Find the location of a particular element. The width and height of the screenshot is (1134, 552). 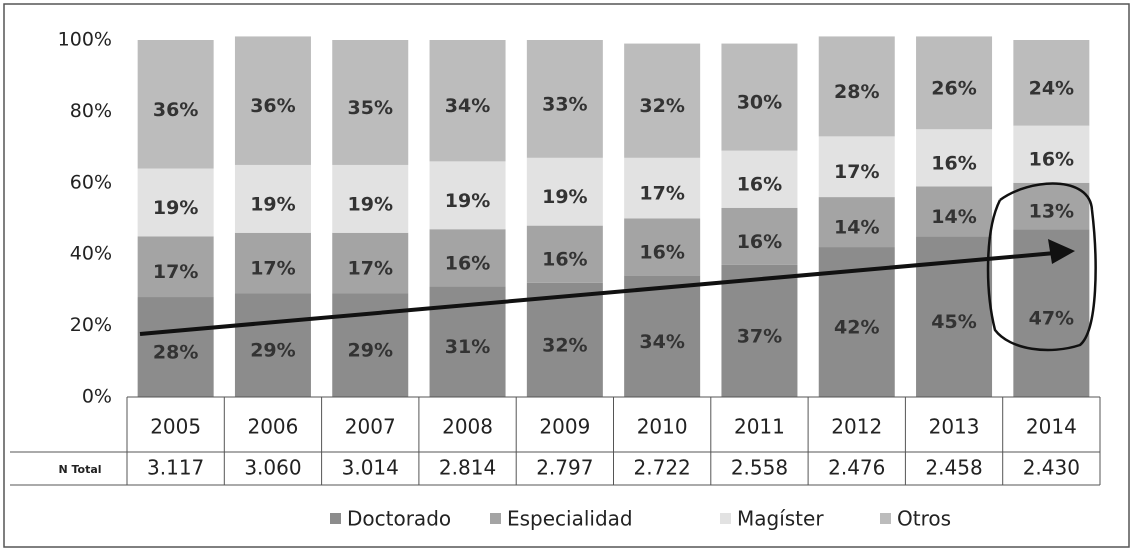

table-cell: 2.814 is located at coordinates (467, 468).